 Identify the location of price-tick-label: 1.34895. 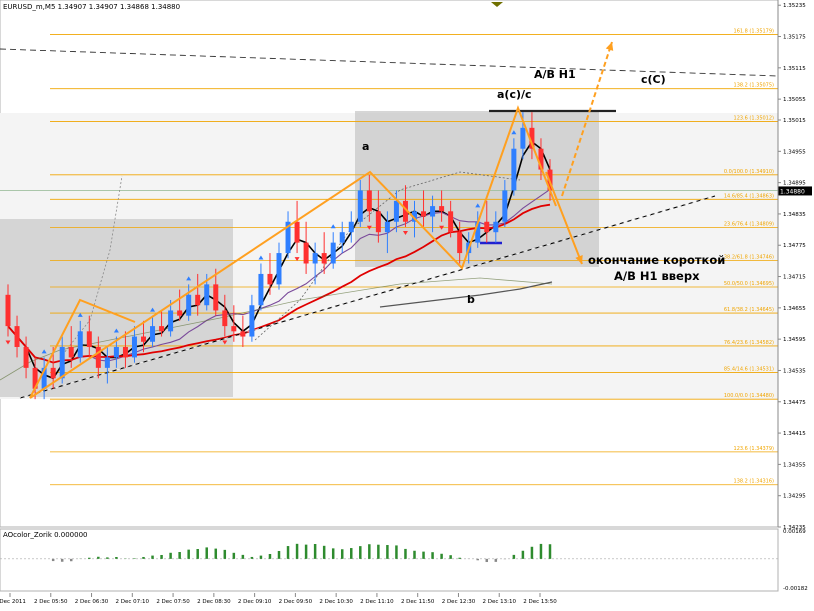
(794, 184).